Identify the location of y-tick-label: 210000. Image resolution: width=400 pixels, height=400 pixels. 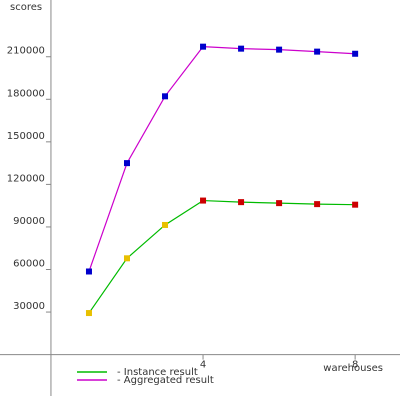
(26, 51).